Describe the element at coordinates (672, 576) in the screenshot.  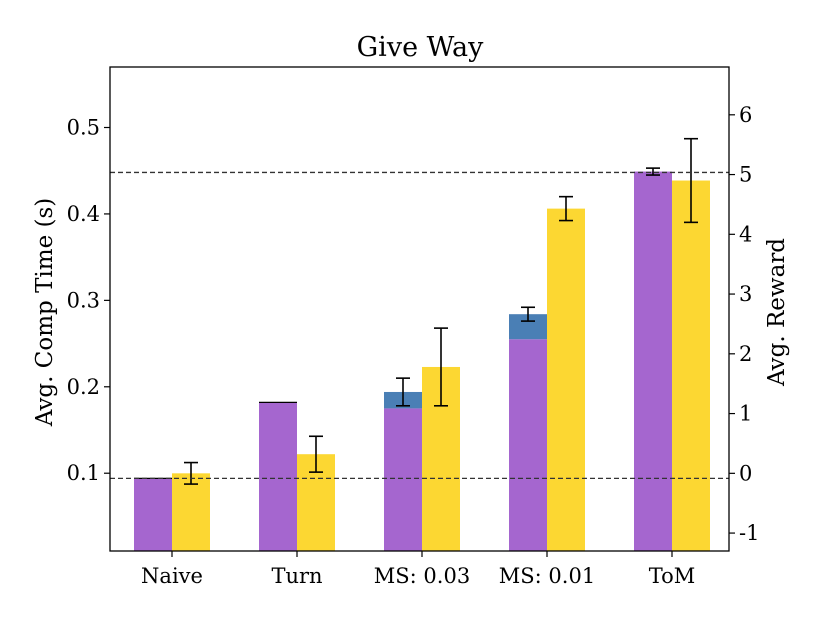
I see `x-tick-label: ToM` at that location.